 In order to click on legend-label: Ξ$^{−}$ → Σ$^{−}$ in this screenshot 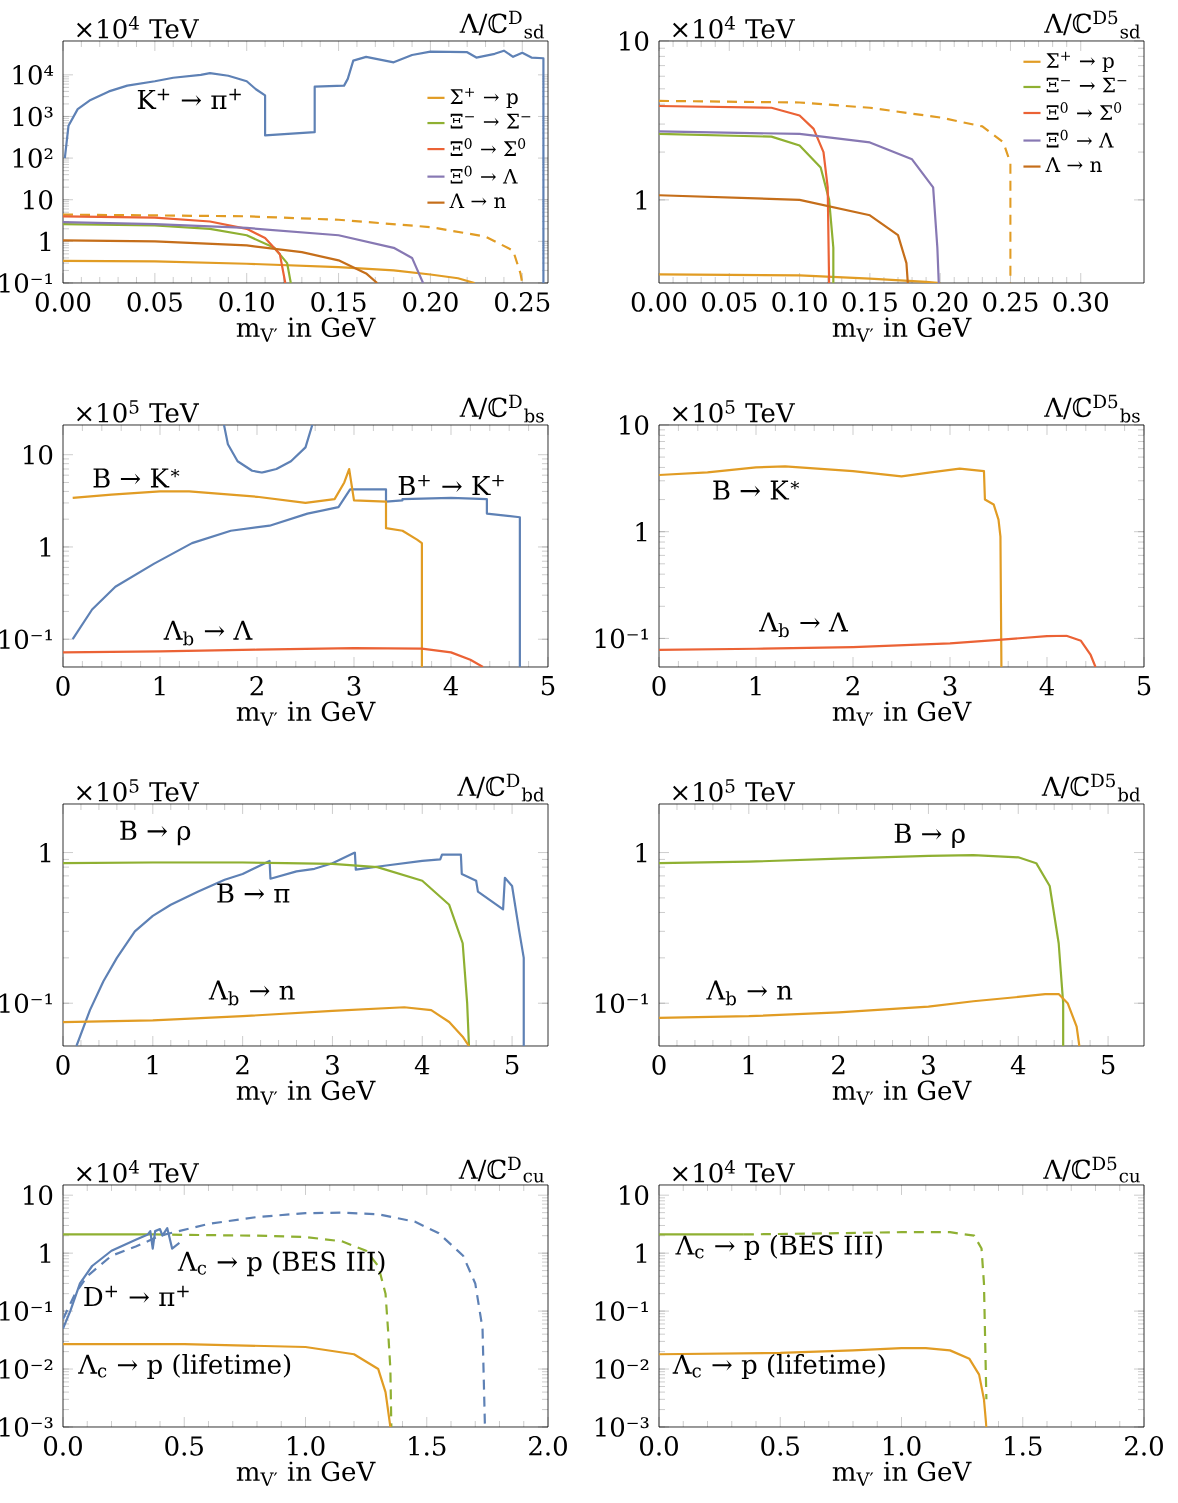, I will do `click(1086, 85)`.